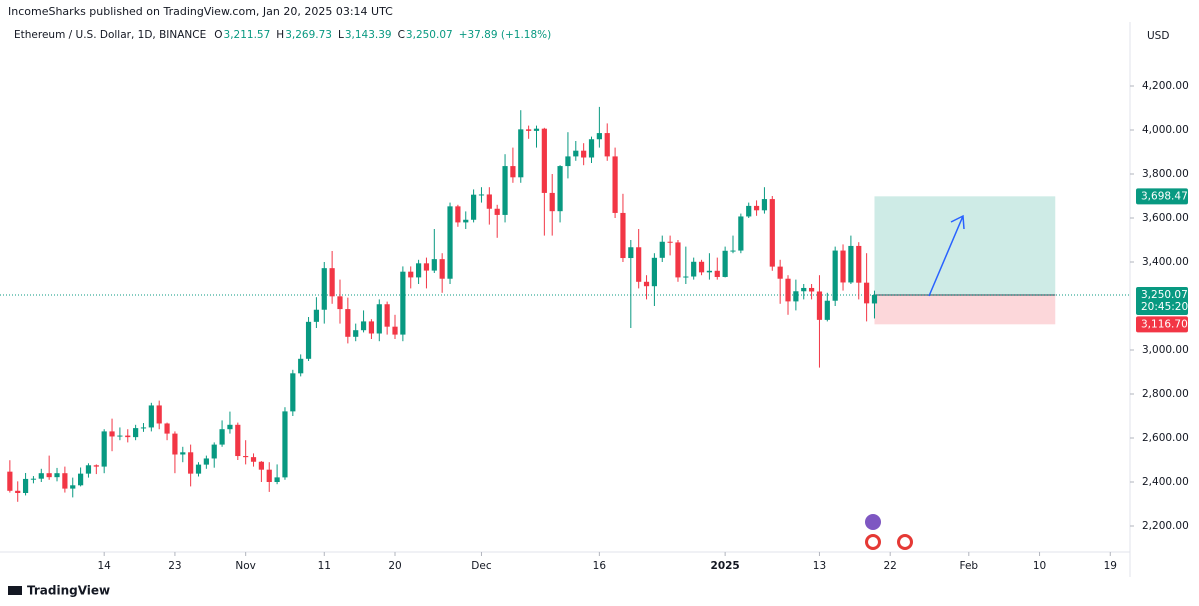 Image resolution: width=1199 pixels, height=606 pixels. Describe the element at coordinates (1164, 307) in the screenshot. I see `countdown: 20:45:20` at that location.